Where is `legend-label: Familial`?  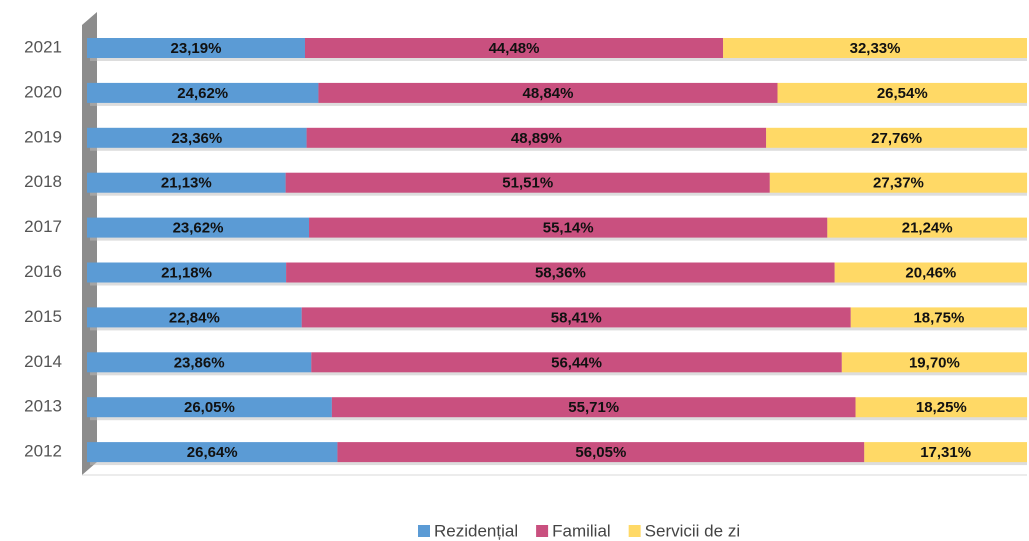 legend-label: Familial is located at coordinates (581, 530).